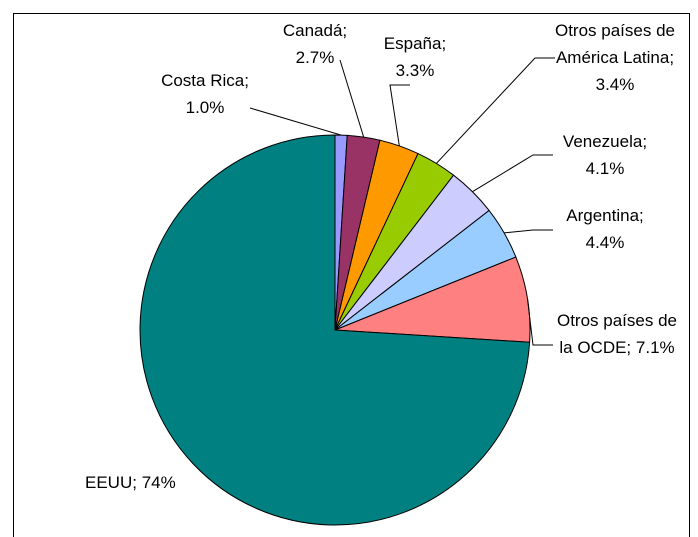 This screenshot has height=537, width=698. I want to click on value-label: 2.7%, so click(315, 57).